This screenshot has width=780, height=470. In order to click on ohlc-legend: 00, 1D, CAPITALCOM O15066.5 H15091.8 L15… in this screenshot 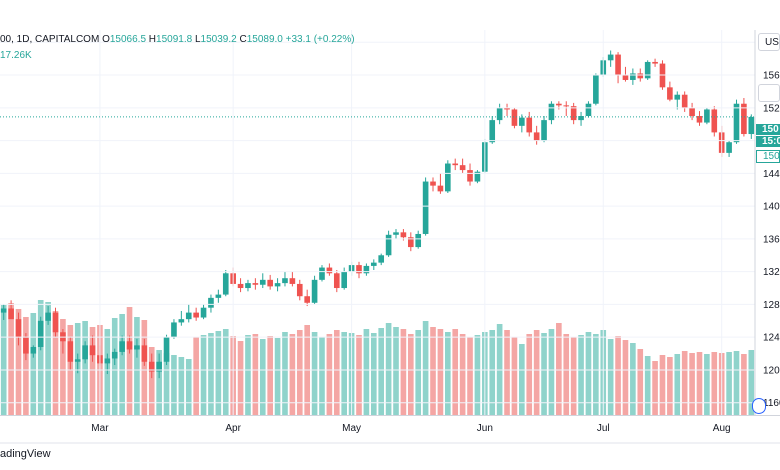, I will do `click(177, 39)`.